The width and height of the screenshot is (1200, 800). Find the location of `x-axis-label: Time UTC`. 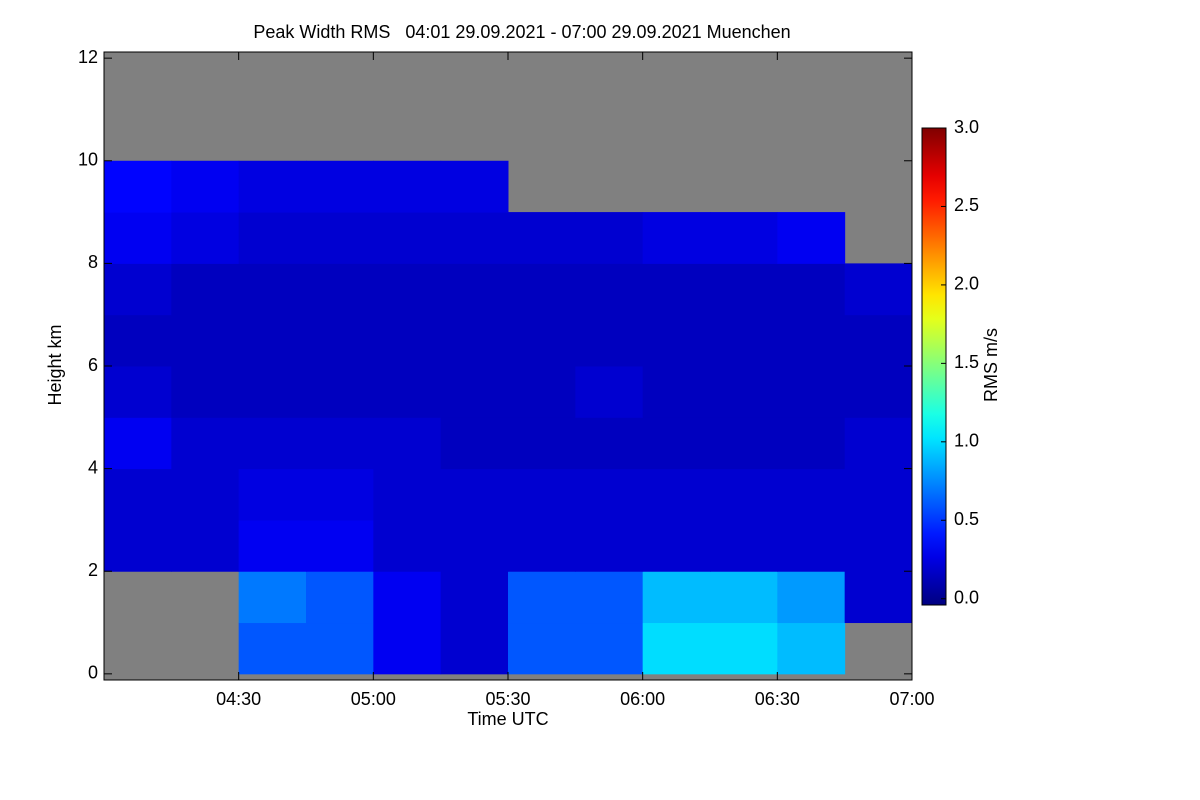

x-axis-label: Time UTC is located at coordinates (507, 719).